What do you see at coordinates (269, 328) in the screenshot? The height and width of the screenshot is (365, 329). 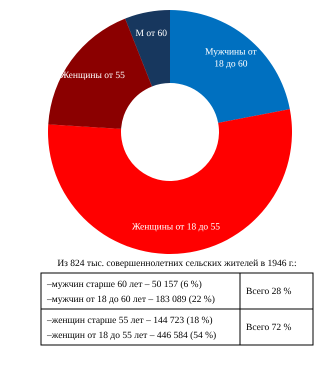 I see `text: Всего 72 %` at bounding box center [269, 328].